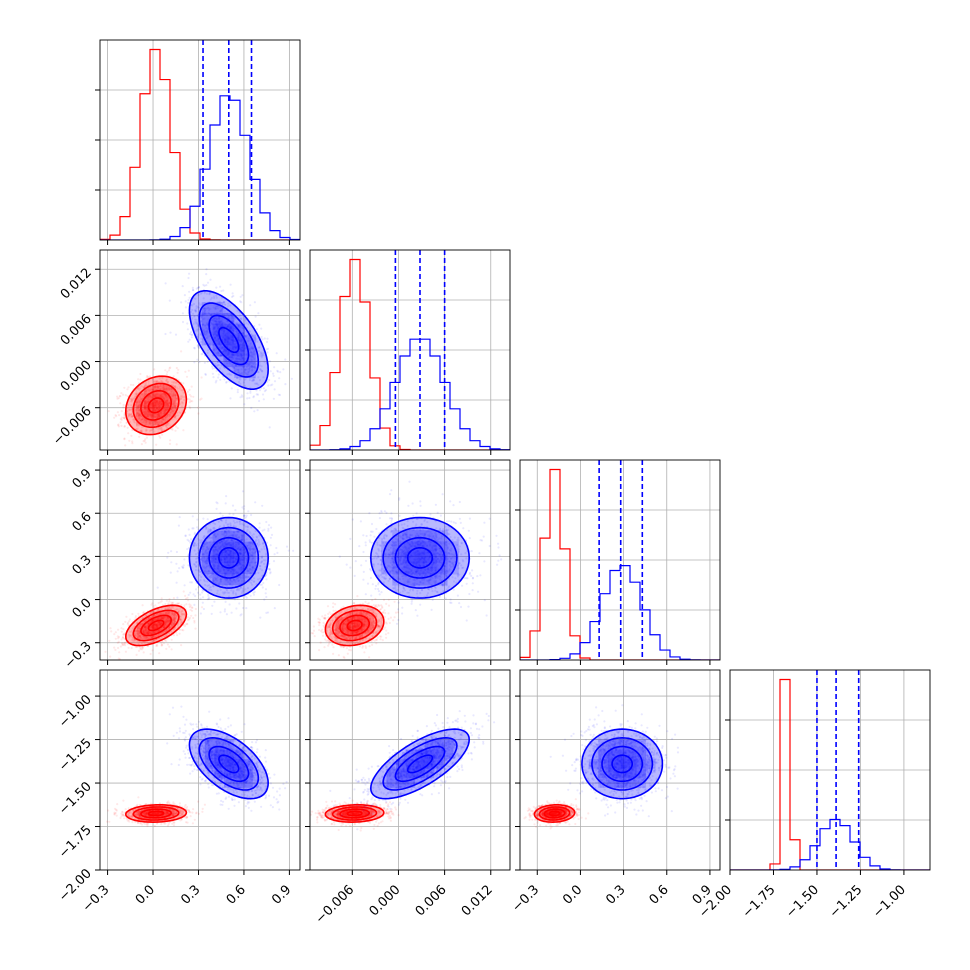 Image resolution: width=970 pixels, height=970 pixels. I want to click on y-tick-label: −0.3, so click(78, 655).